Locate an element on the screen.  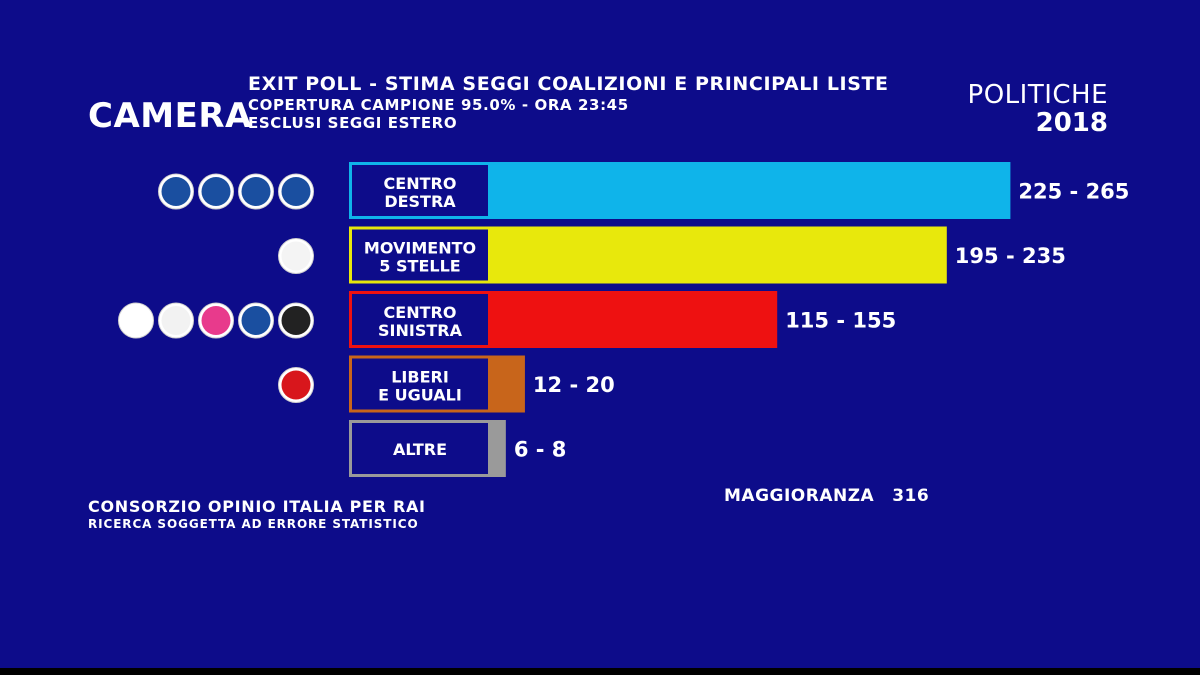
data-label: 6 - 8 is located at coordinates (540, 450).